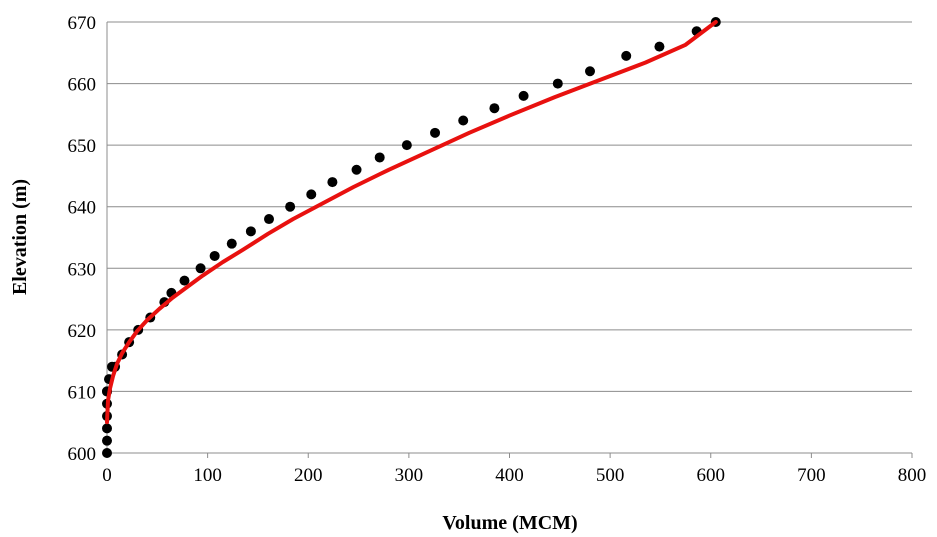  I want to click on x-tick-label: 500, so click(610, 475).